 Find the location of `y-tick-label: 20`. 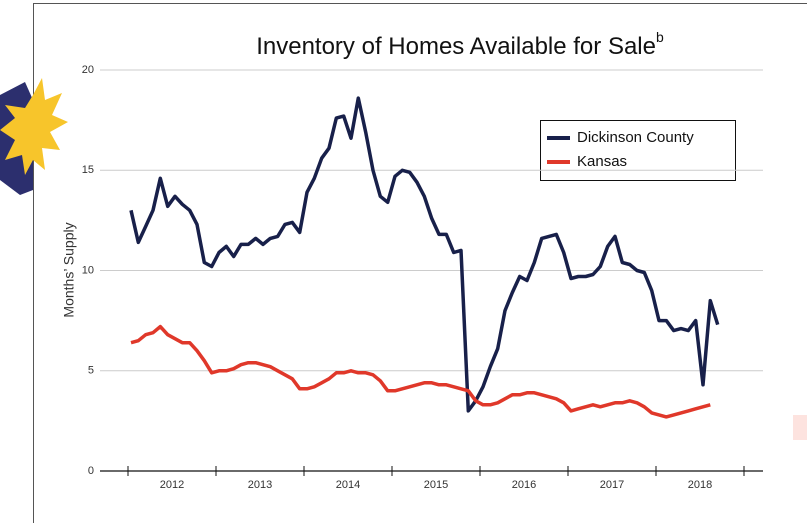

y-tick-label: 20 is located at coordinates (88, 70).